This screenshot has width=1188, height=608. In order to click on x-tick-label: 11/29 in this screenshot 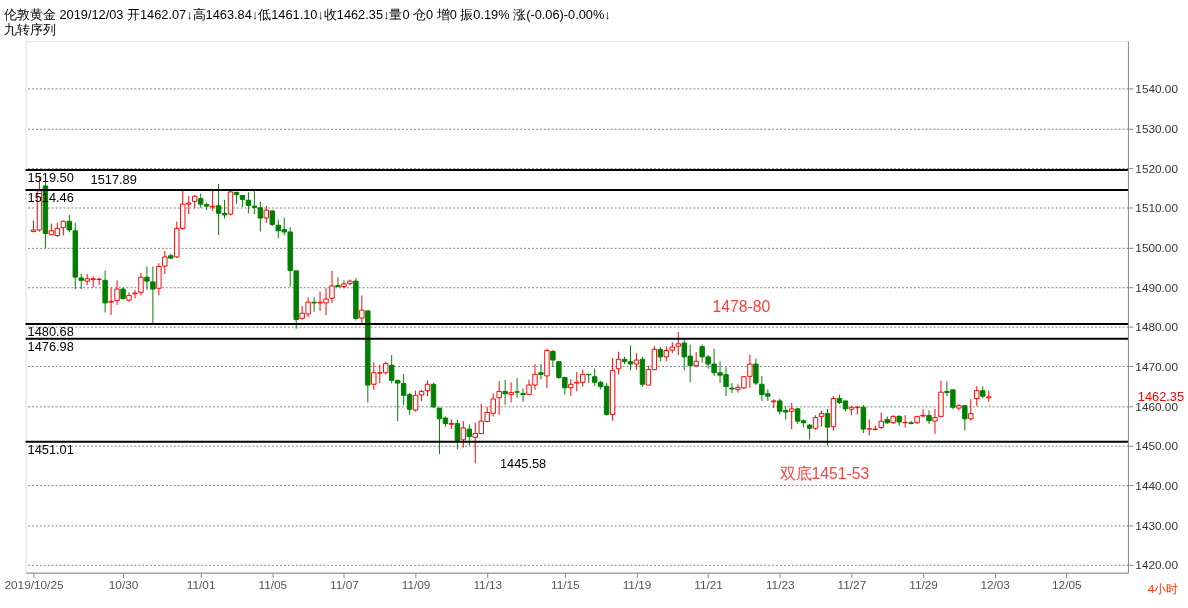, I will do `click(923, 584)`.